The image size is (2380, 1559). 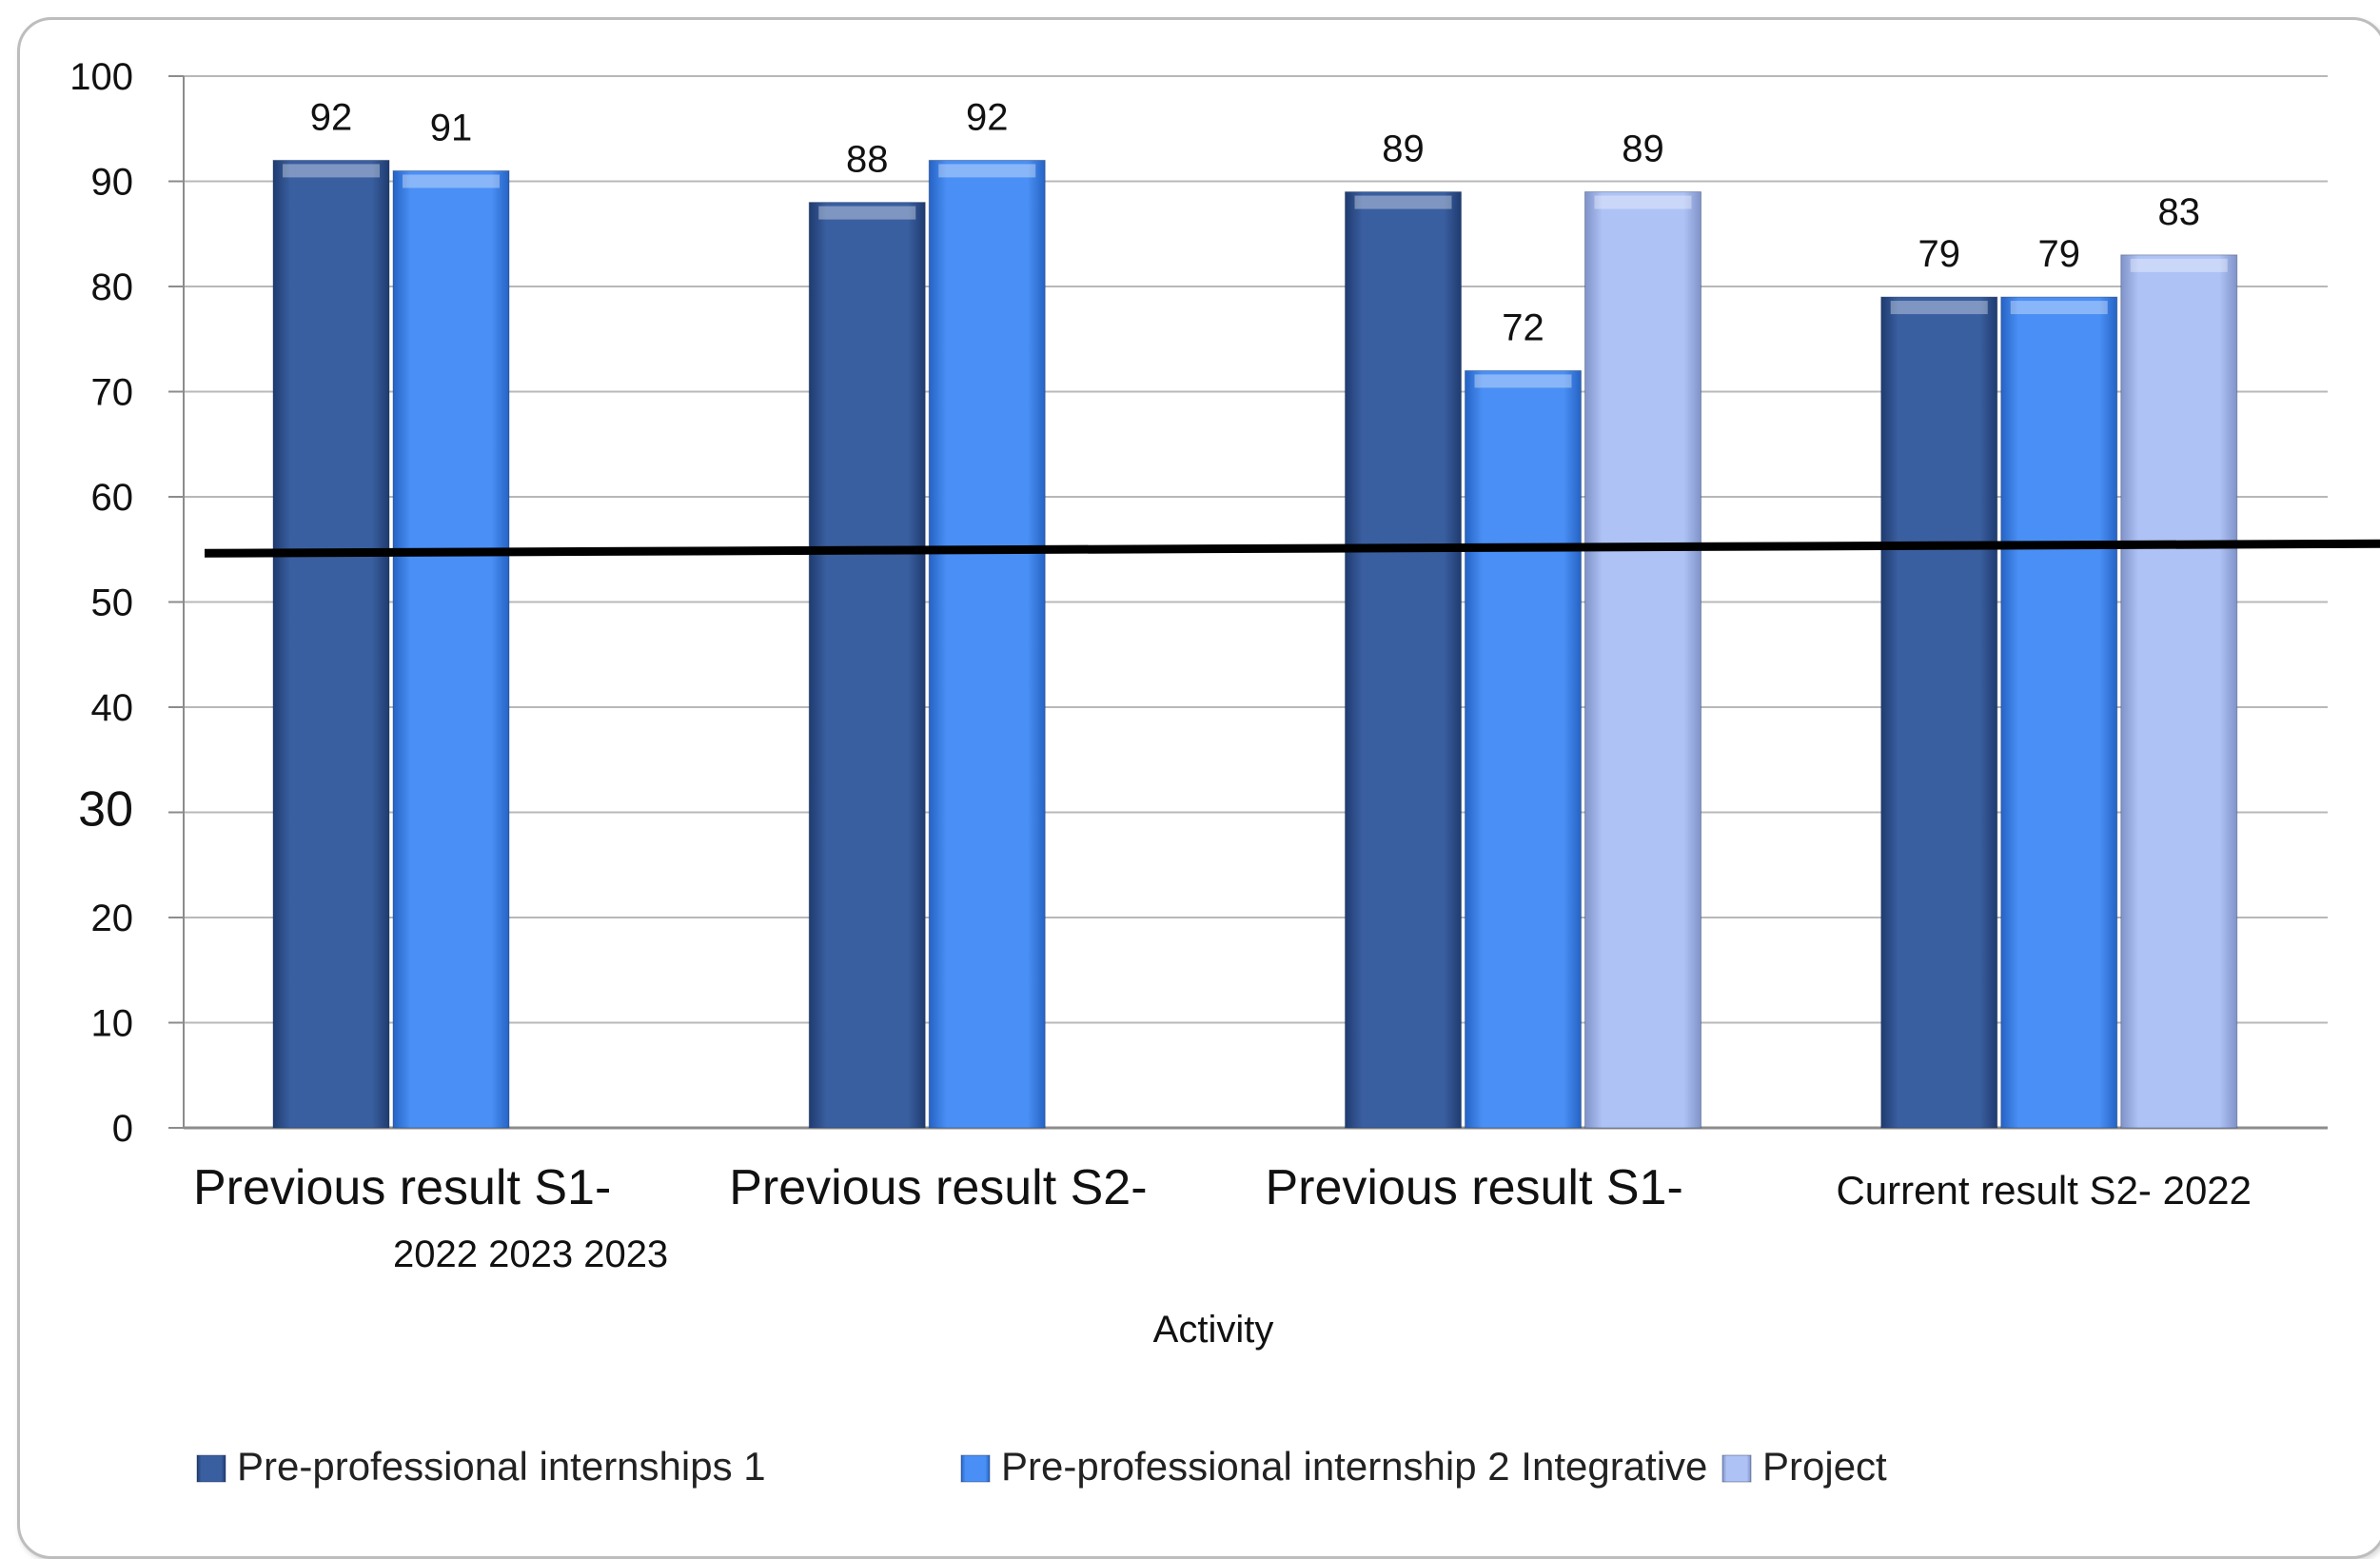 What do you see at coordinates (112, 183) in the screenshot?
I see `y-tick-label: 90` at bounding box center [112, 183].